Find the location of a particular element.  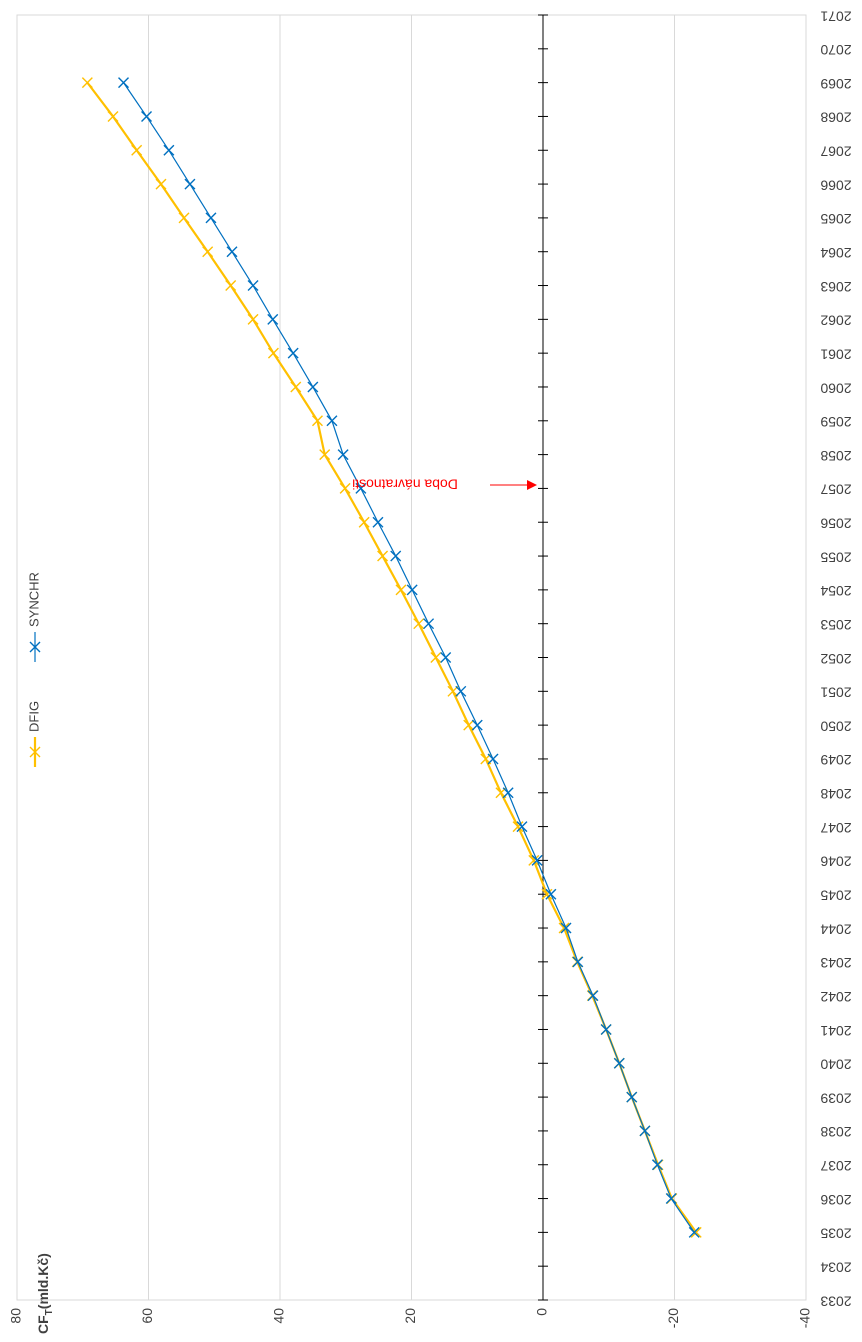

x-tick-label: 2063 is located at coordinates (835, 287).